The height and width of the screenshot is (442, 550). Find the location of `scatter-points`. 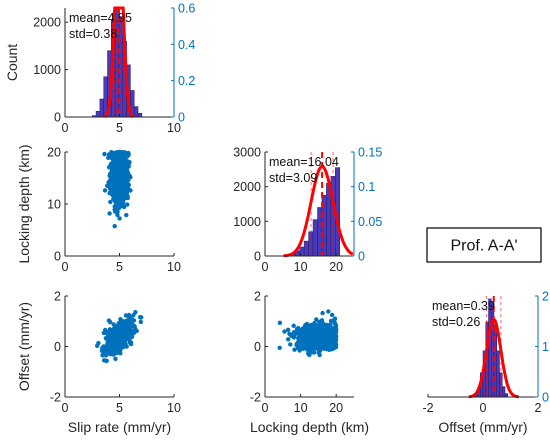

scatter-points is located at coordinates (117, 189).